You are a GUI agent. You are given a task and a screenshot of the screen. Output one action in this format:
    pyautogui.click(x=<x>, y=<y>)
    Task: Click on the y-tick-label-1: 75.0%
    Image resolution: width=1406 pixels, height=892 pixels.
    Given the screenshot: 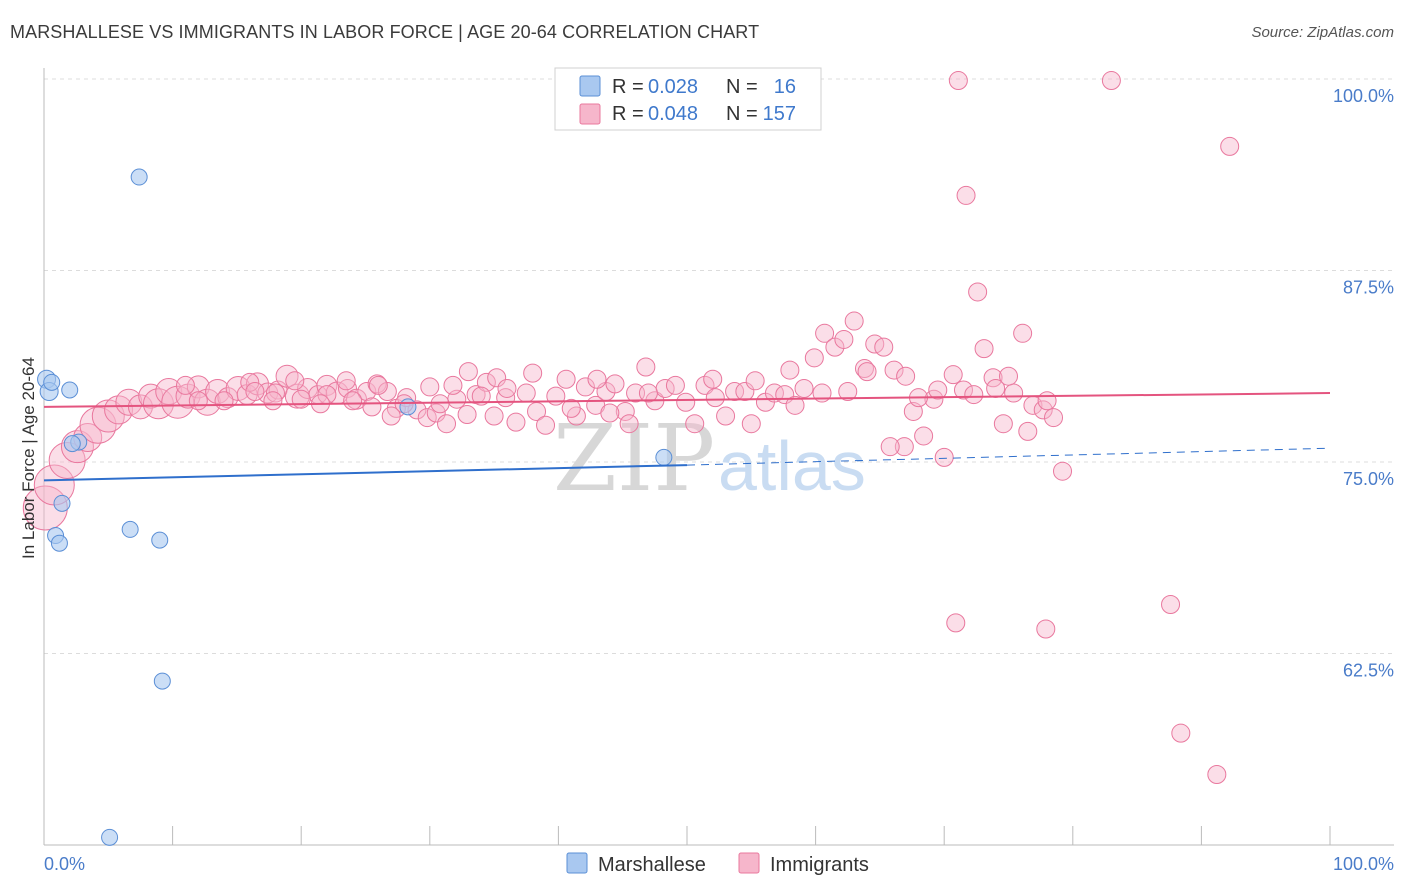 What is the action you would take?
    pyautogui.click(x=1368, y=479)
    